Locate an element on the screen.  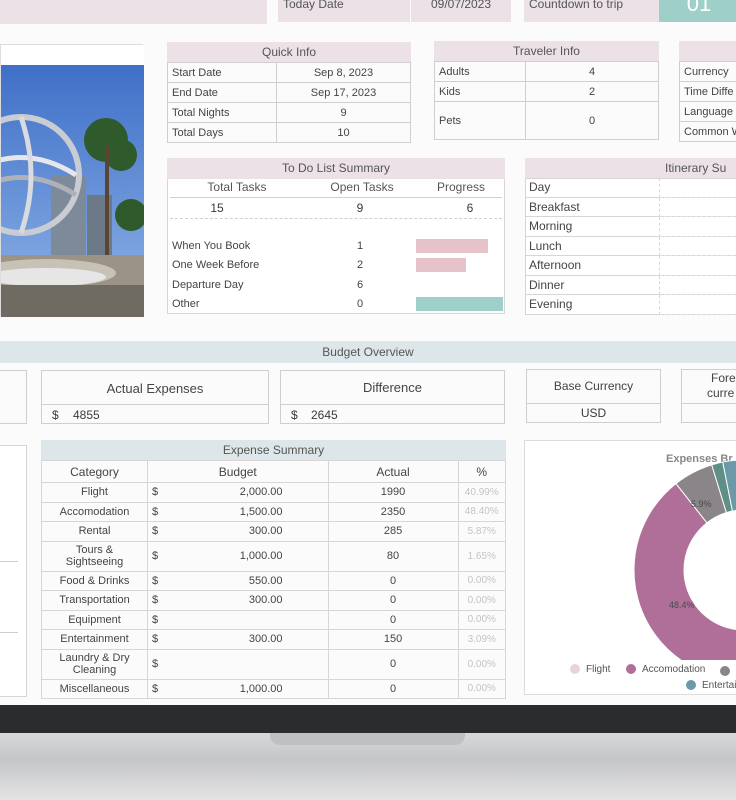
expenses-donut-chart: 5.9% 48.4% is located at coordinates (684, 560).